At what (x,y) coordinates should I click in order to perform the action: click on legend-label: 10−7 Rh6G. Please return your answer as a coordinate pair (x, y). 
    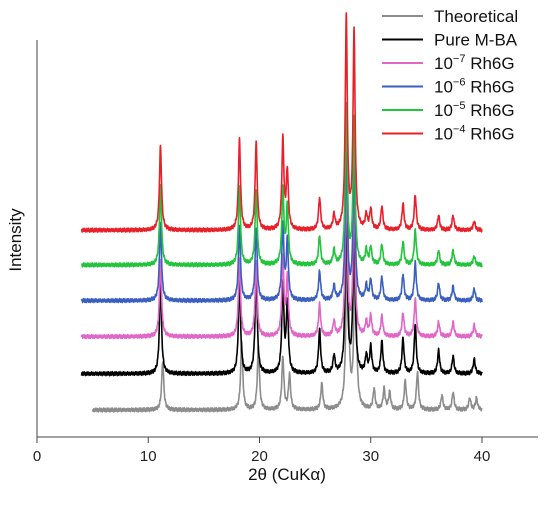
    Looking at the image, I should click on (474, 63).